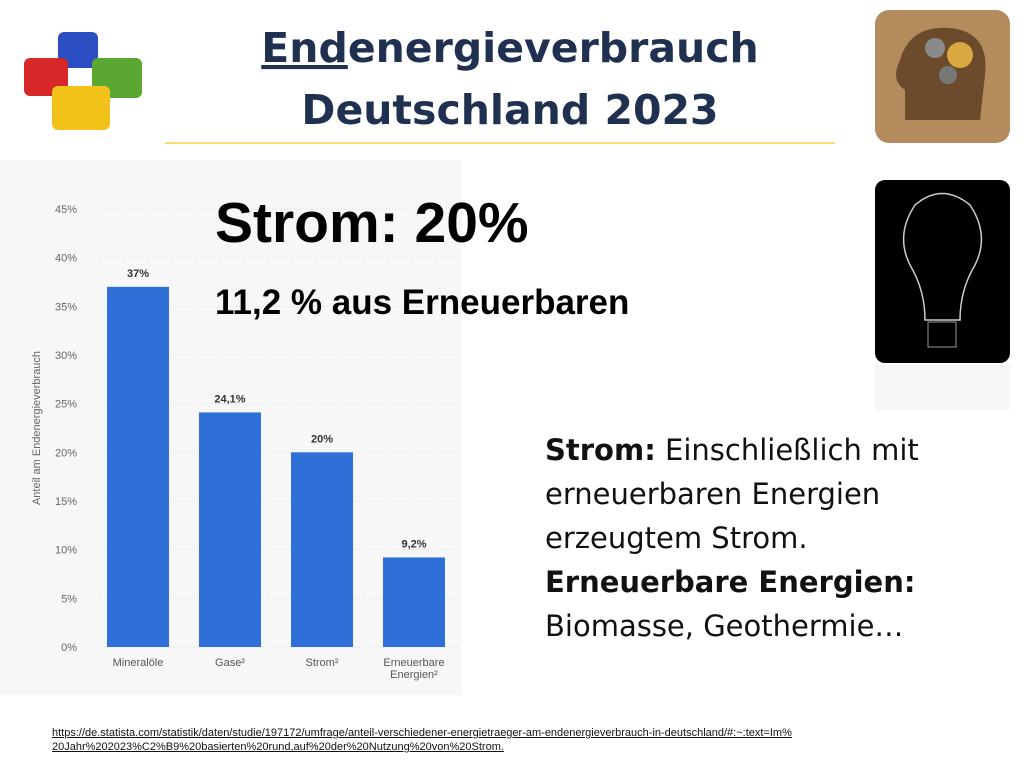 Image resolution: width=1024 pixels, height=768 pixels. Describe the element at coordinates (322, 439) in the screenshot. I see `value-label: 20%` at that location.